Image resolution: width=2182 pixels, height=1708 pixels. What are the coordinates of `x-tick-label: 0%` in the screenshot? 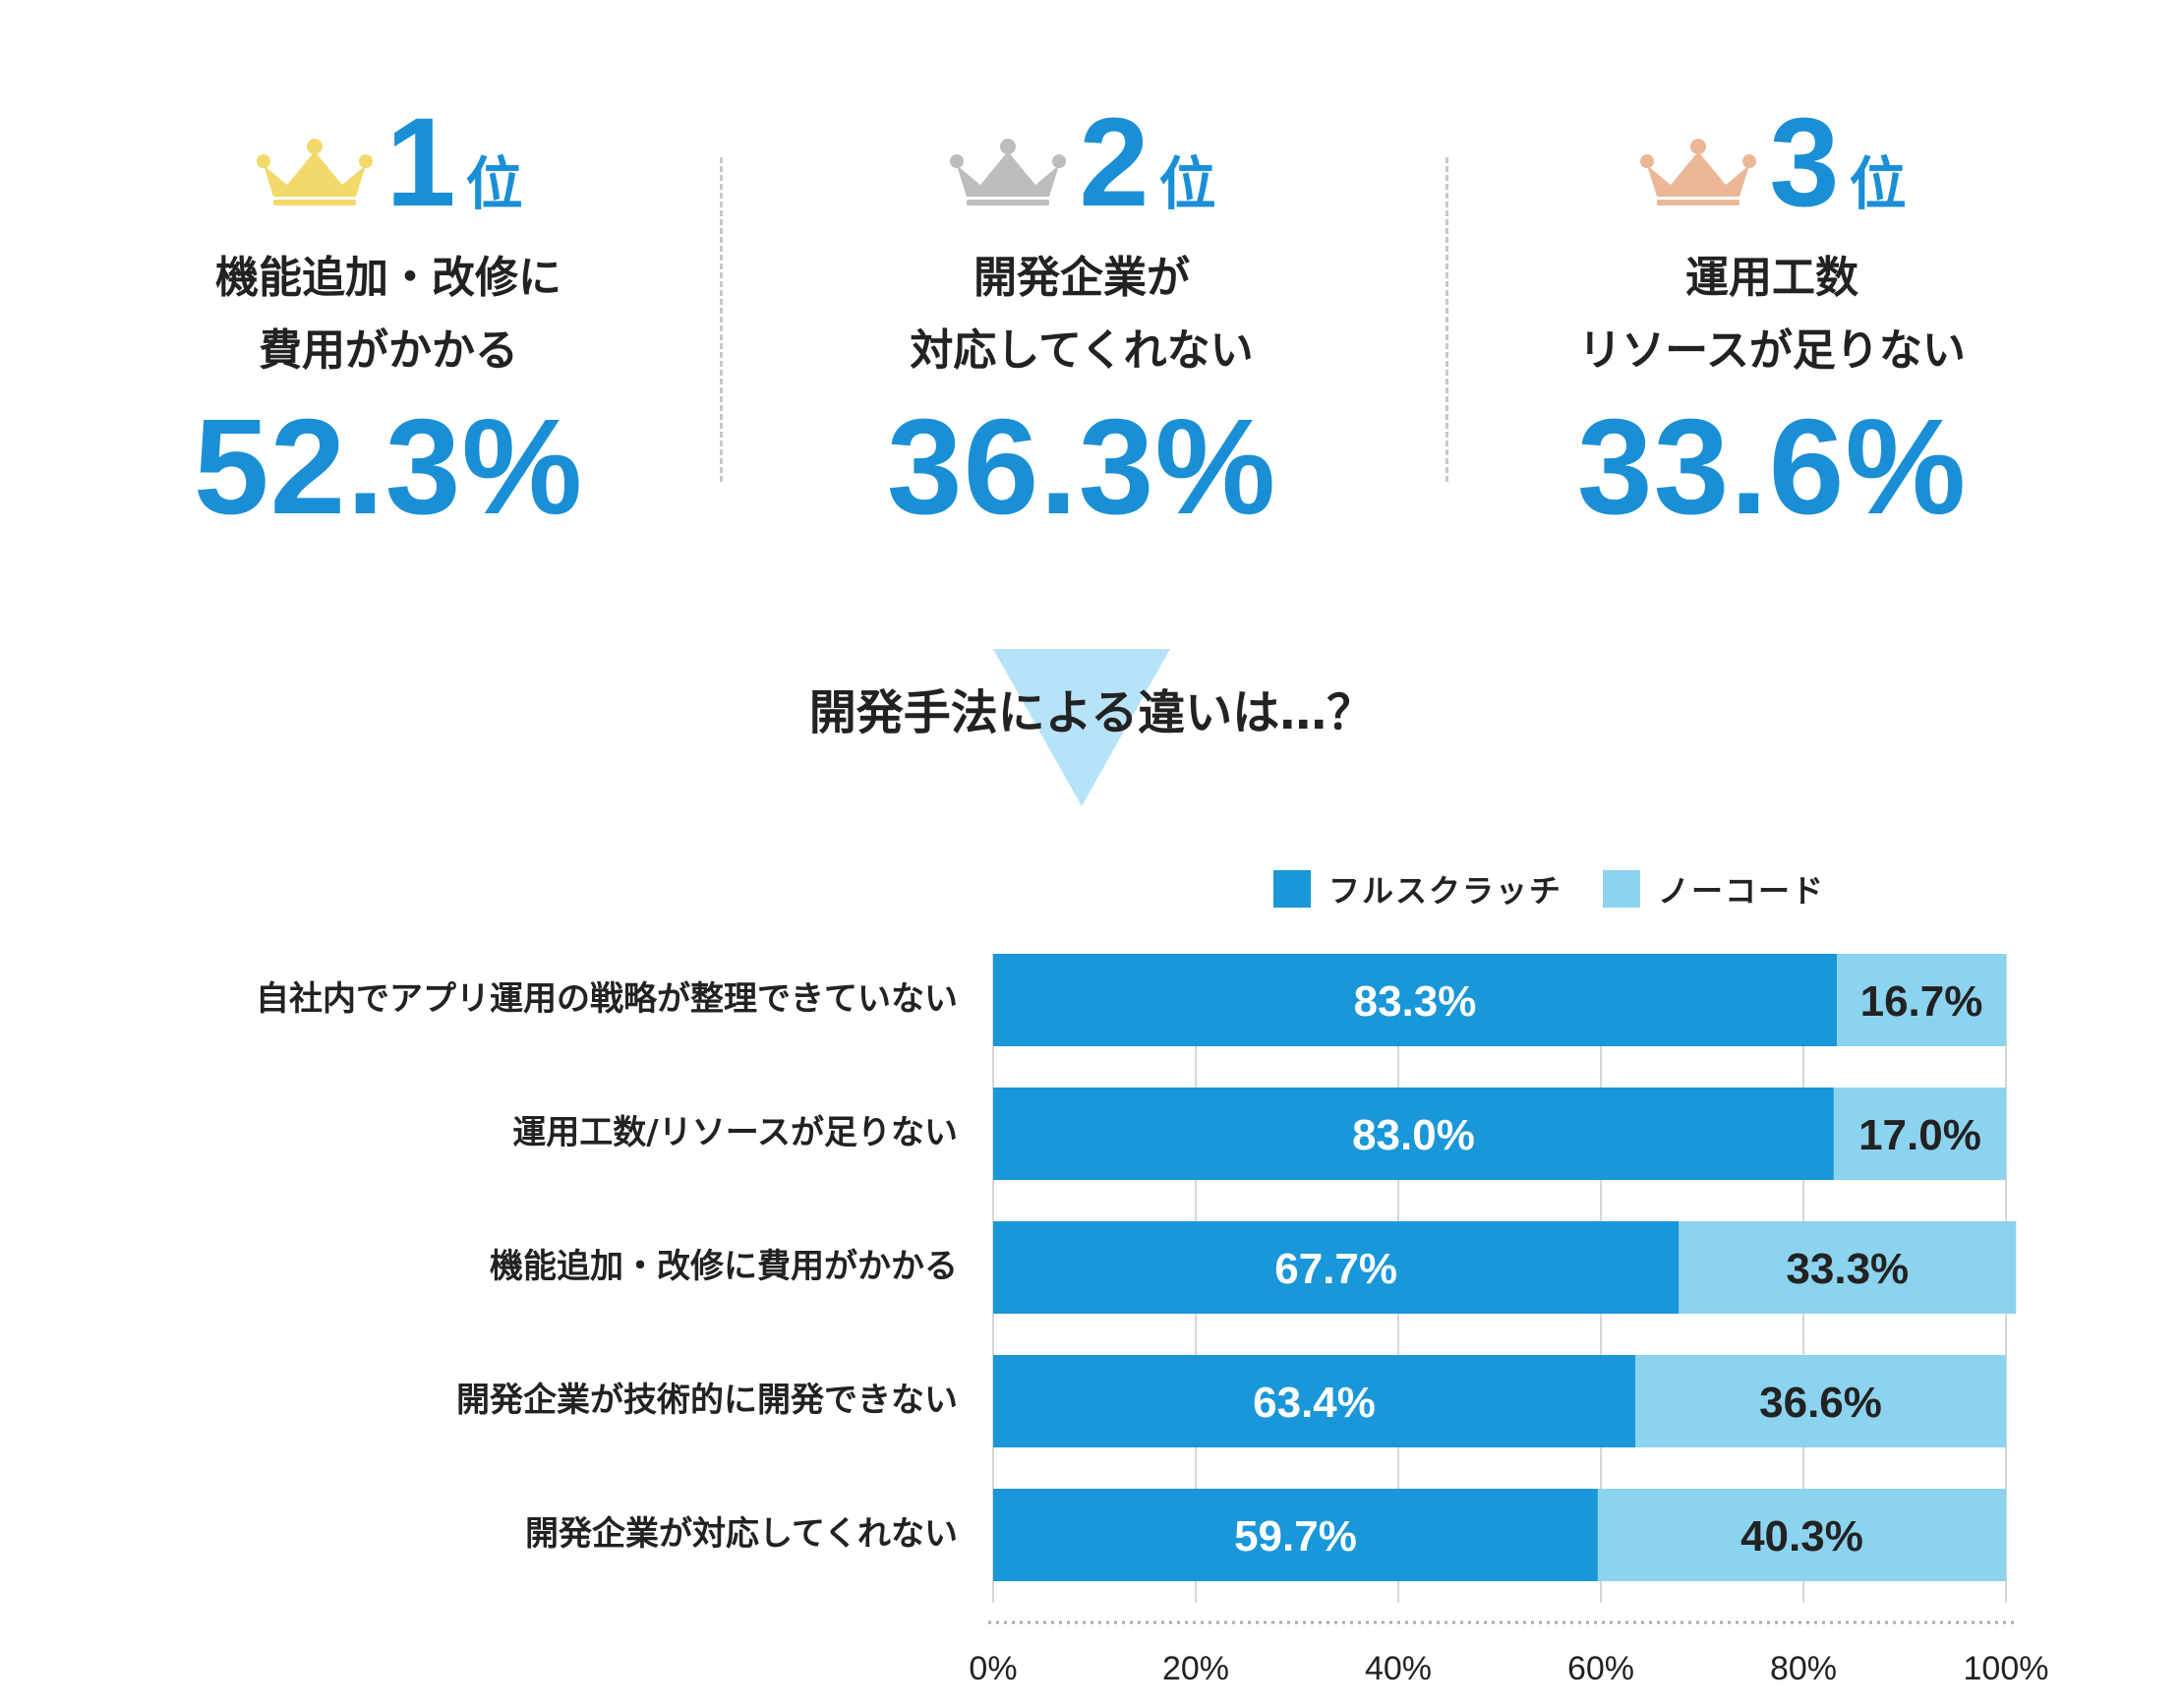 It's located at (993, 1669).